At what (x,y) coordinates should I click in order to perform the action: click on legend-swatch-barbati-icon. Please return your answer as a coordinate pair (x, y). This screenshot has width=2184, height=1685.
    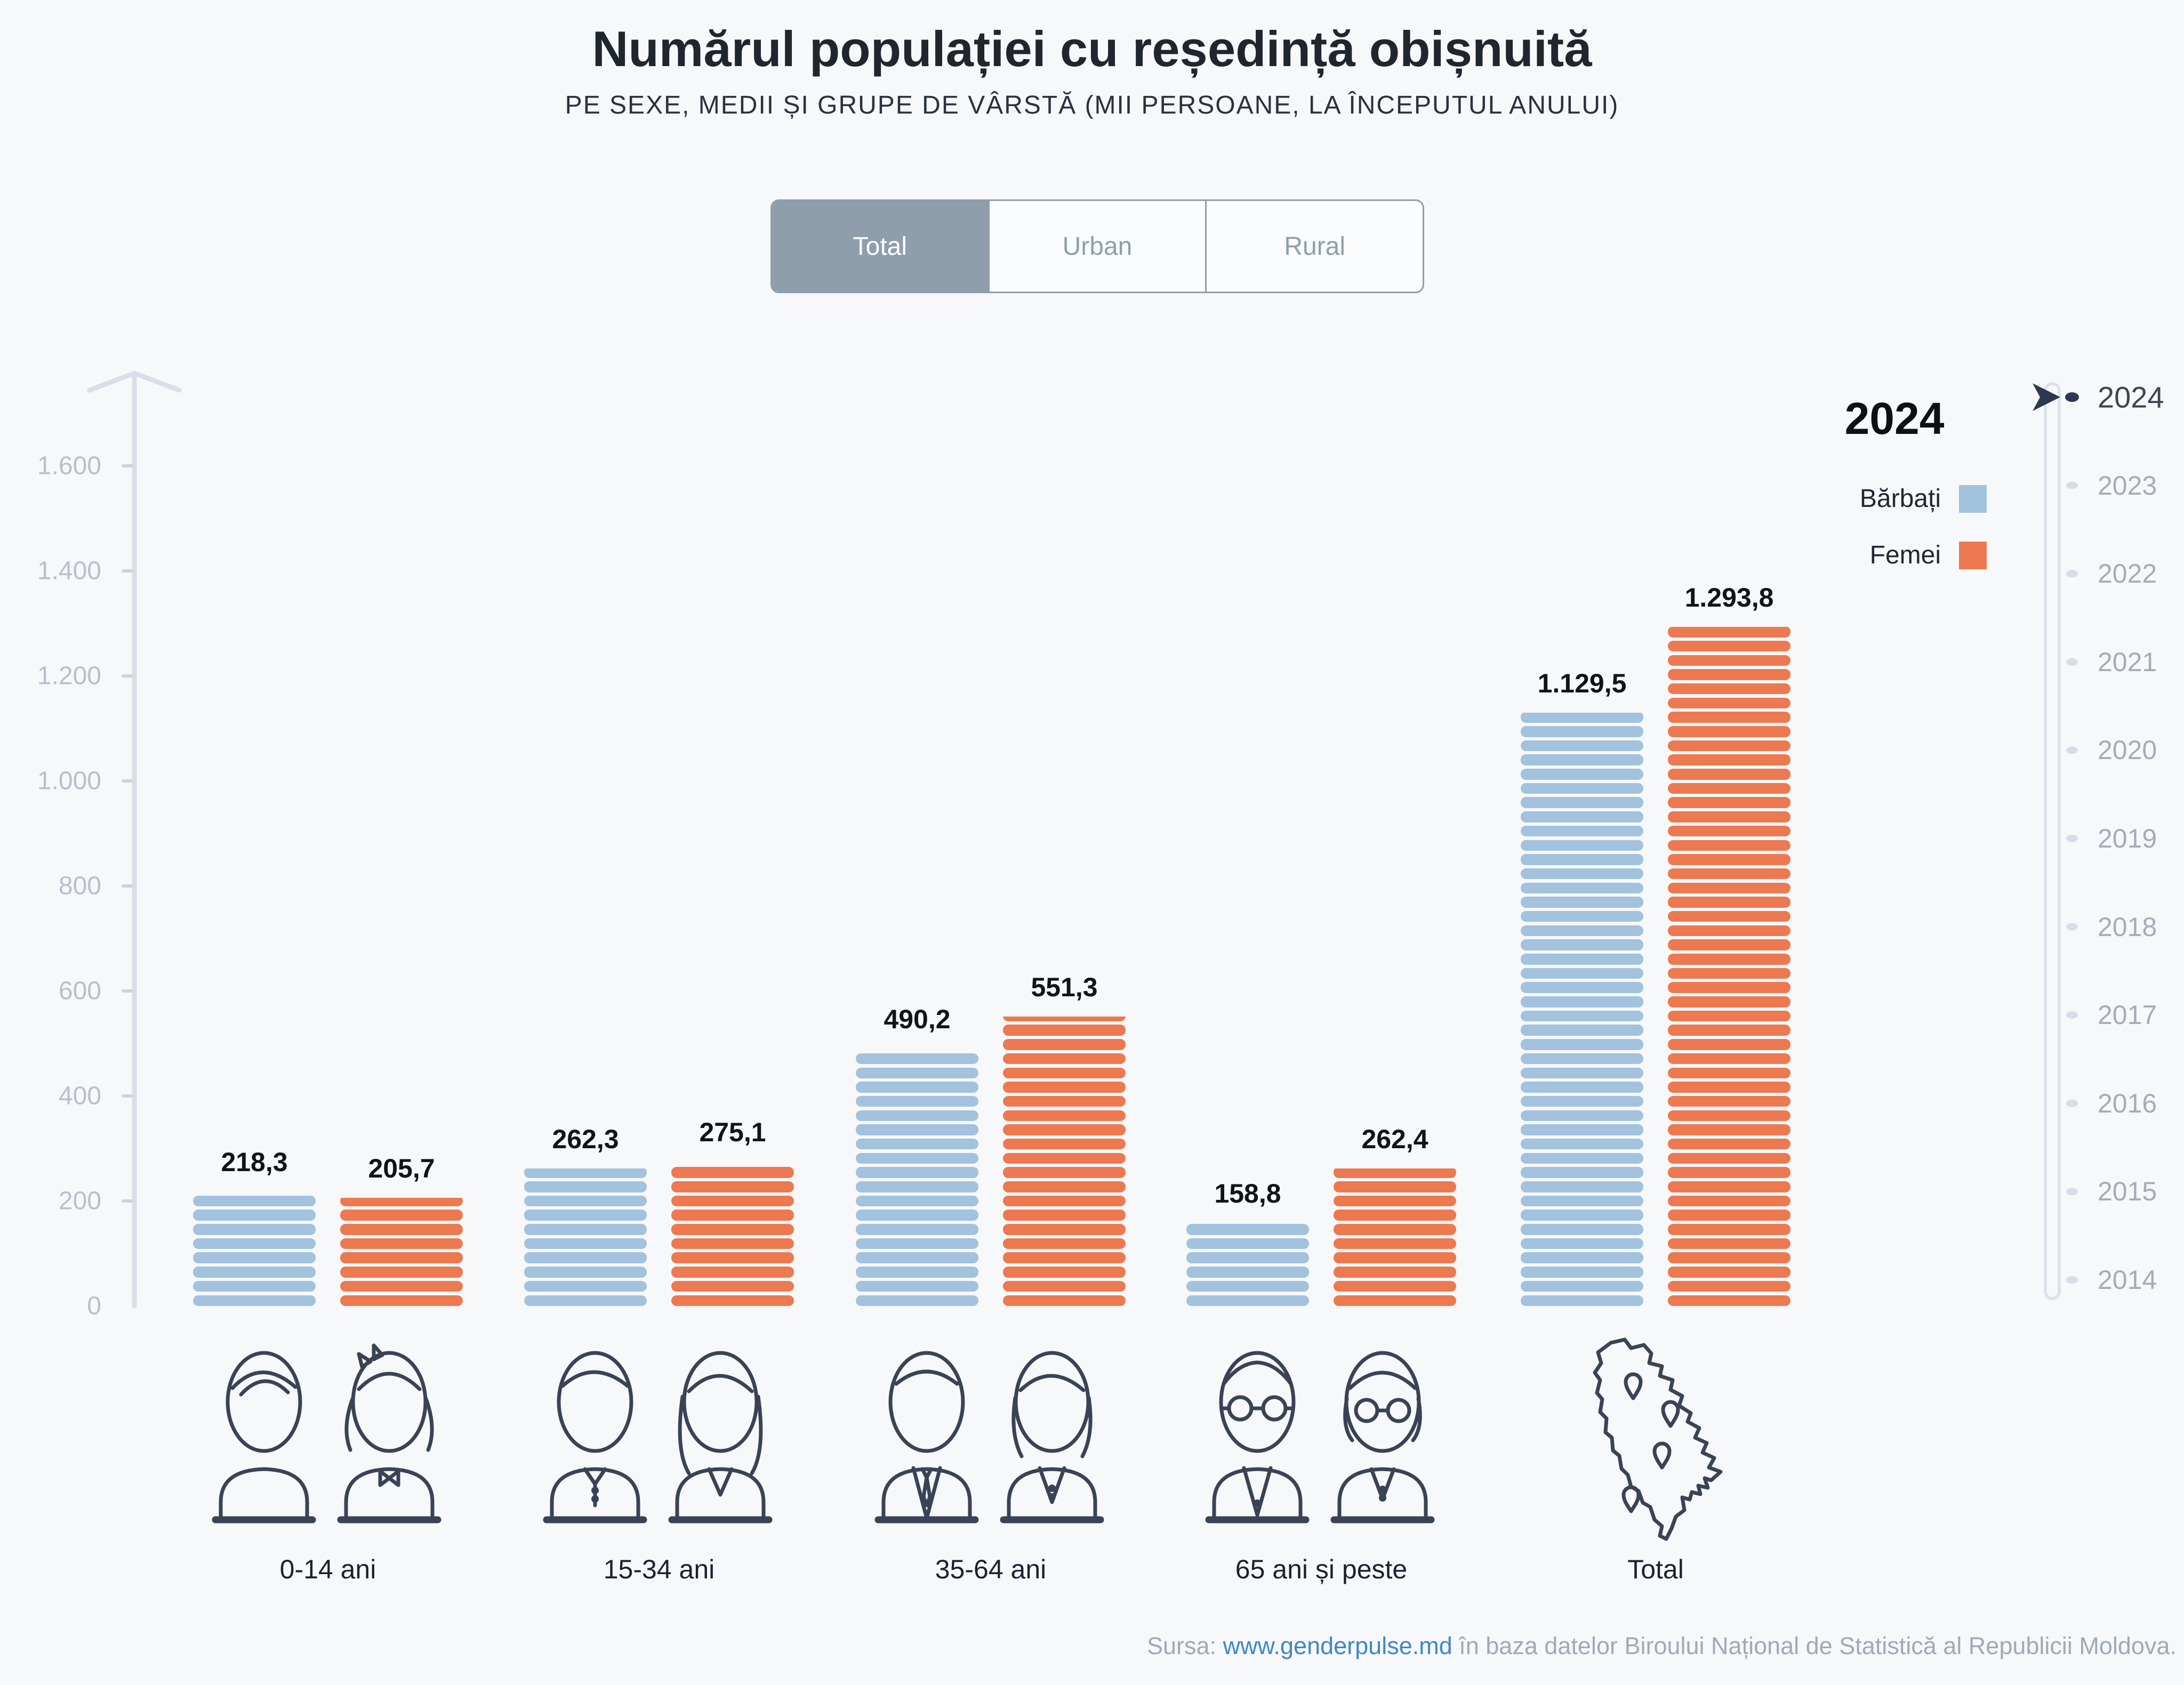
    Looking at the image, I should click on (1973, 499).